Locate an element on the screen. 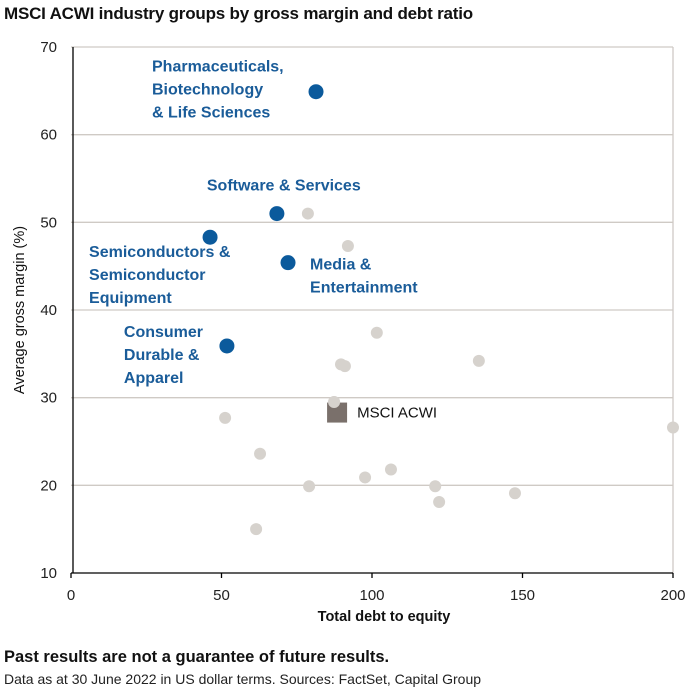 This screenshot has height=693, width=693. benchmark-group: MSCI ACWI is located at coordinates (382, 409).